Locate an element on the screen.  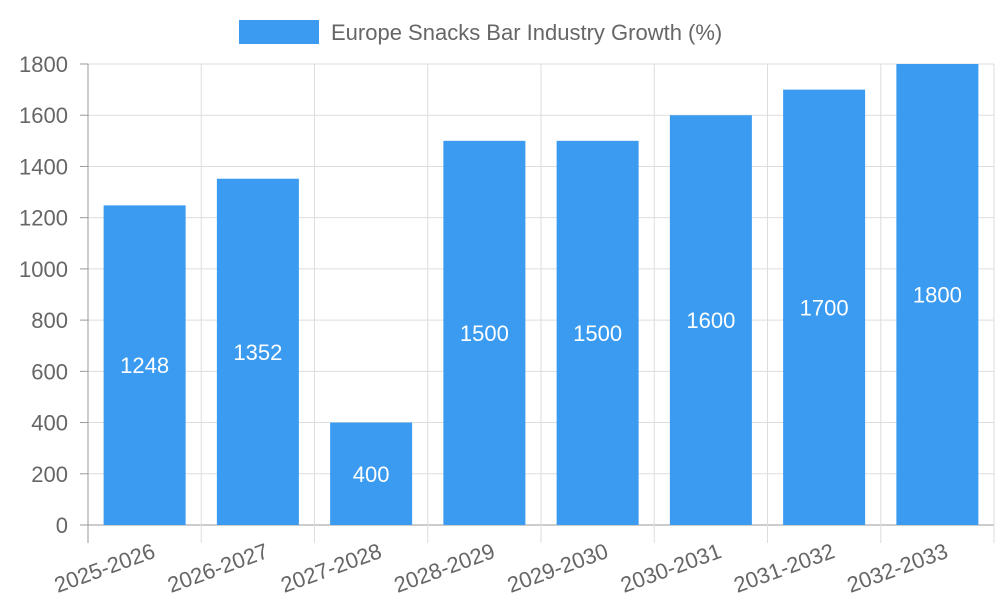
bar-data-label: 1700 is located at coordinates (824, 307).